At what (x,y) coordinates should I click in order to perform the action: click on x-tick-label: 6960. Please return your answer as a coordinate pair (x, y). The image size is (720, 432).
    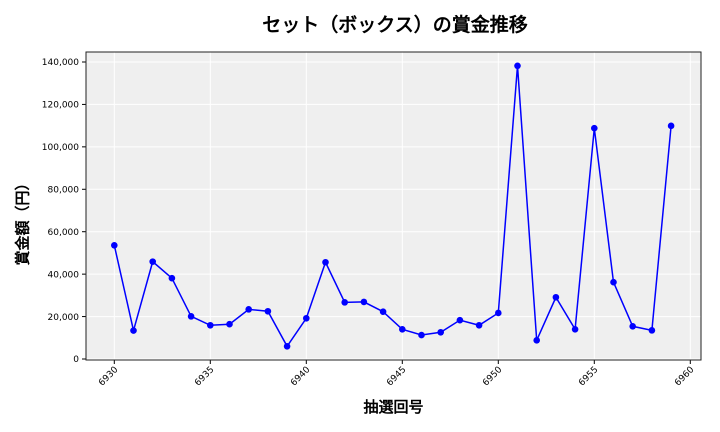
    Looking at the image, I should click on (684, 376).